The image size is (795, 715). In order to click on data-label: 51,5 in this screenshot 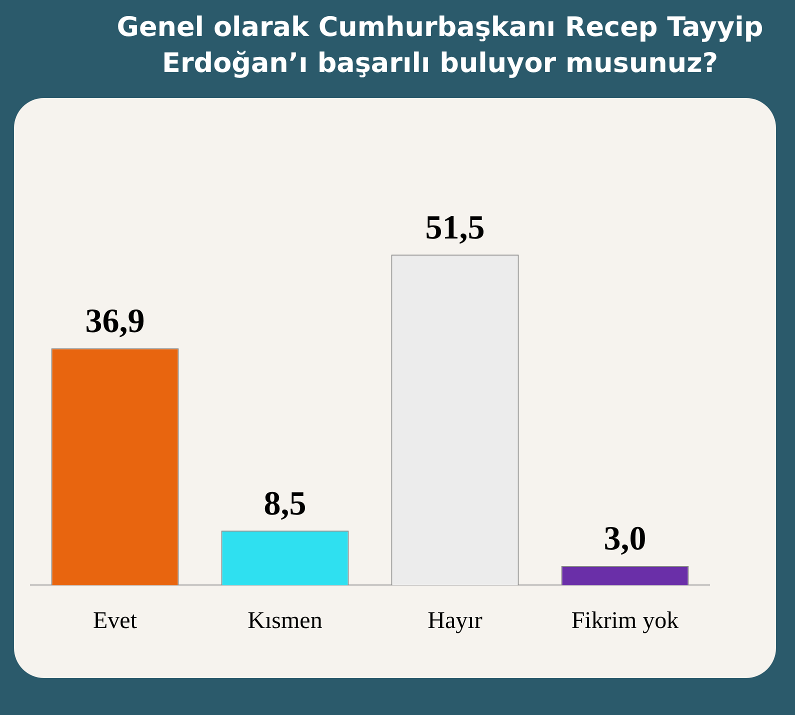, I will do `click(455, 227)`.